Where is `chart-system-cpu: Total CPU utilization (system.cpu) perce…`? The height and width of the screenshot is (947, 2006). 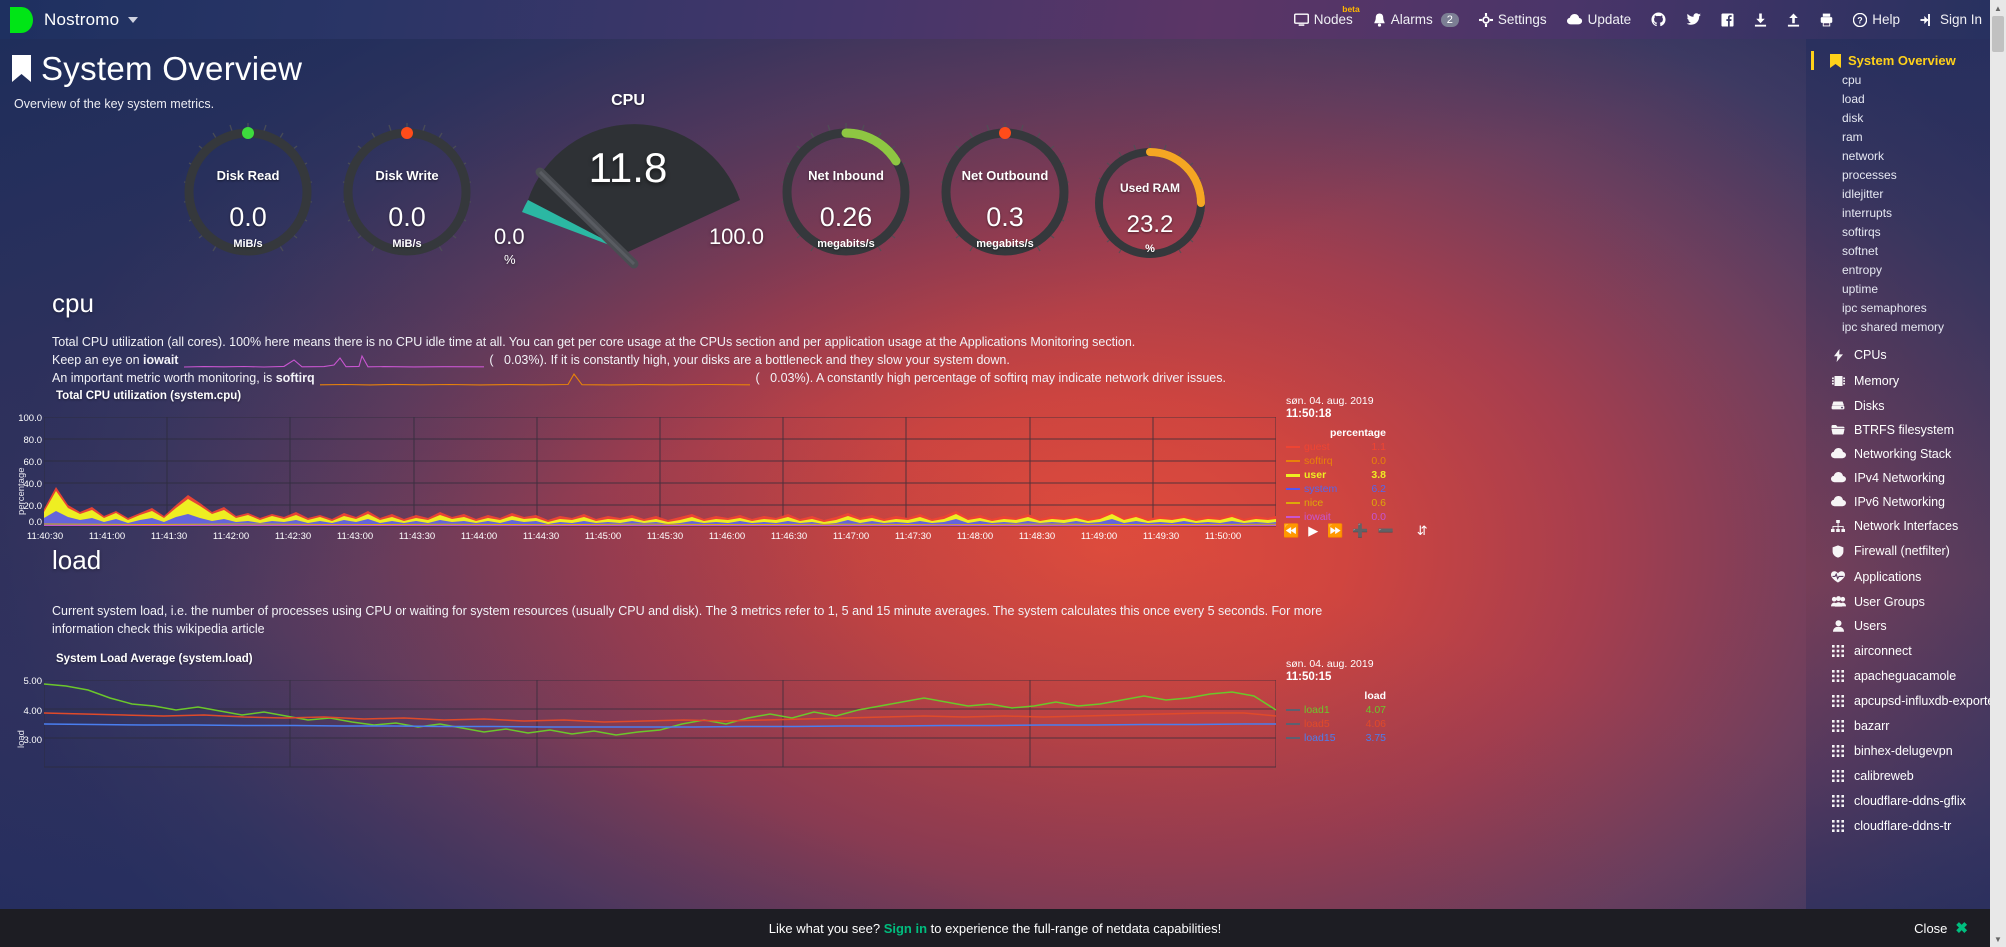 chart-system-cpu: Total CPU utilization (system.cpu) perce… is located at coordinates (714, 466).